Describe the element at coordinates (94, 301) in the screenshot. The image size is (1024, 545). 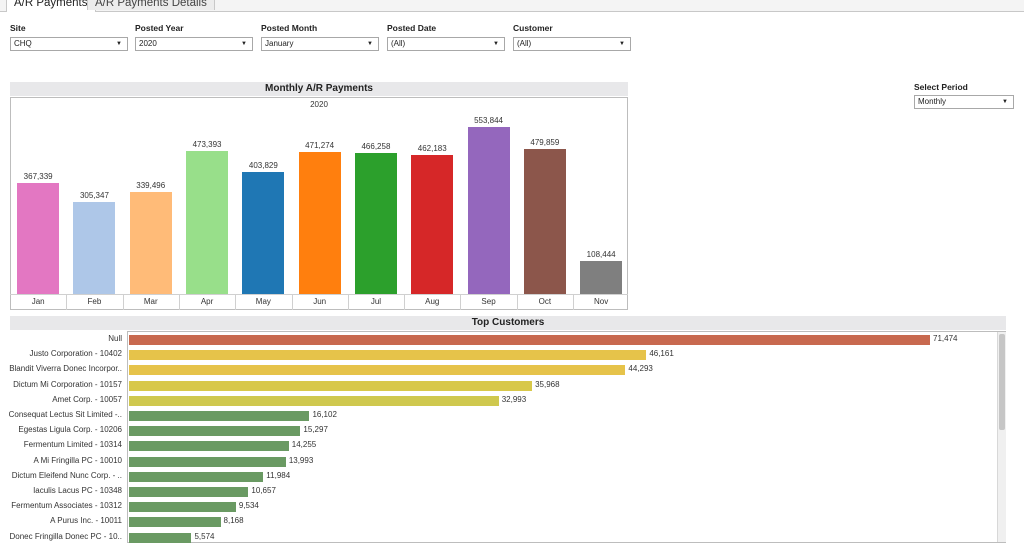
I see `month-tick-label: Feb` at that location.